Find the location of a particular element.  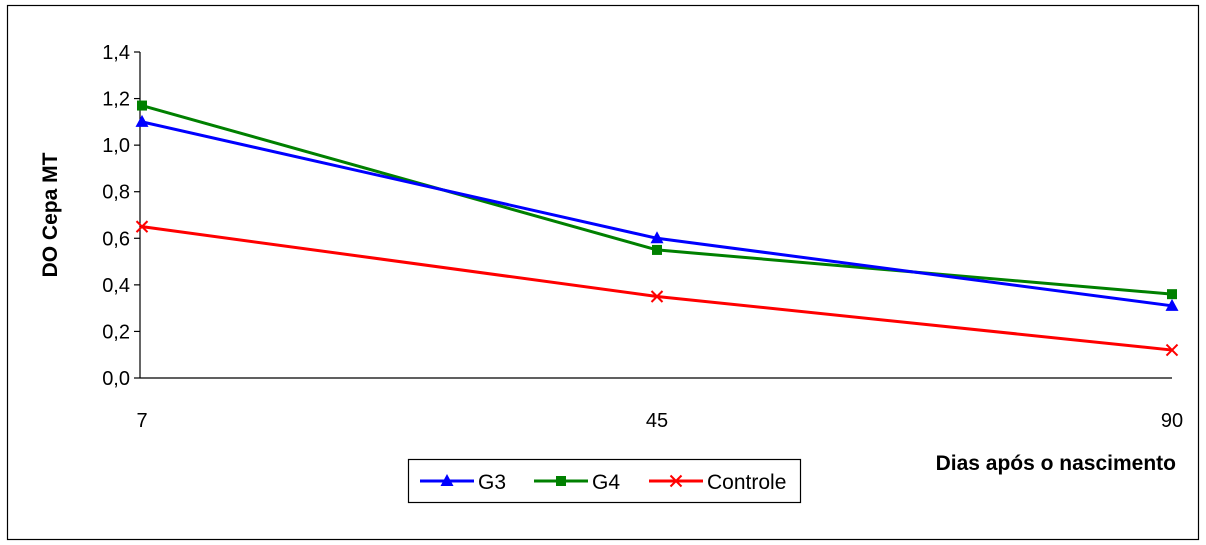

x-axis-title: Dias após o nascimento is located at coordinates (1056, 463).